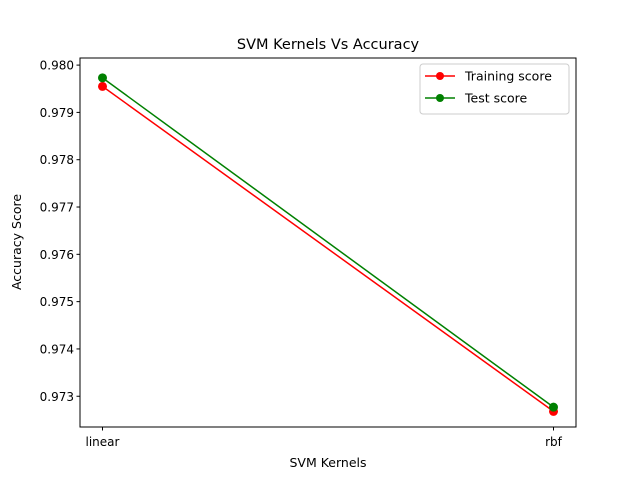  Describe the element at coordinates (508, 76) in the screenshot. I see `legend-label: Training score` at that location.